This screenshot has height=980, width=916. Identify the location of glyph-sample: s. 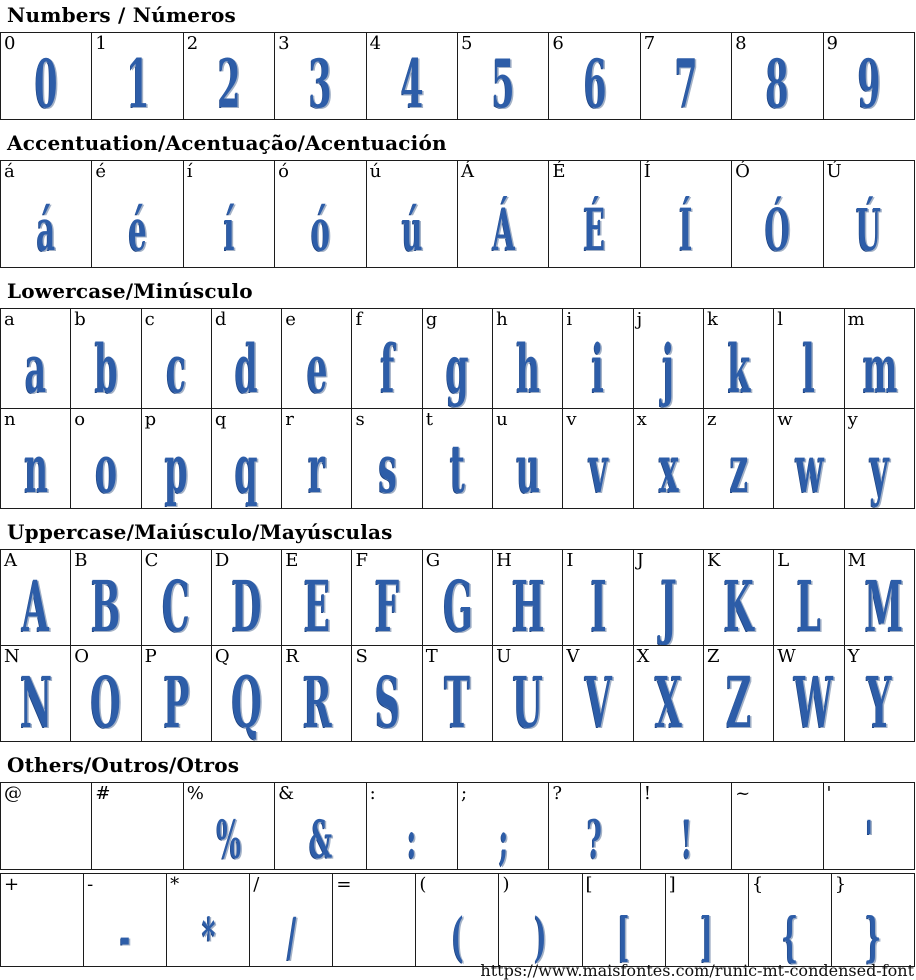
(387, 468).